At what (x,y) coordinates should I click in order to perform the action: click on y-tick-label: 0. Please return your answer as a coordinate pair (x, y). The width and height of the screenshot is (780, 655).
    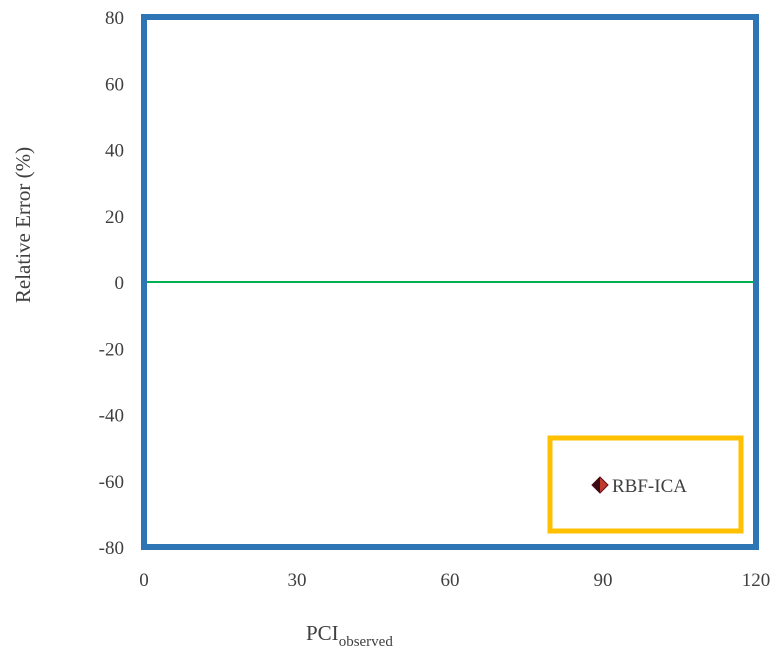
    Looking at the image, I should click on (120, 283).